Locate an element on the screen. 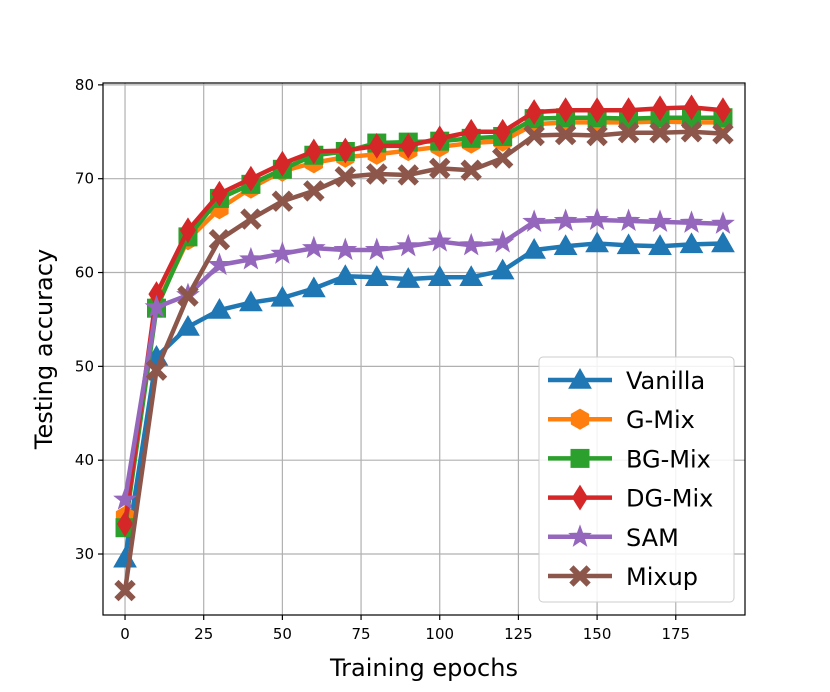 Image resolution: width=830 pixels, height=692 pixels. legend-item: DG-Mix is located at coordinates (630, 499).